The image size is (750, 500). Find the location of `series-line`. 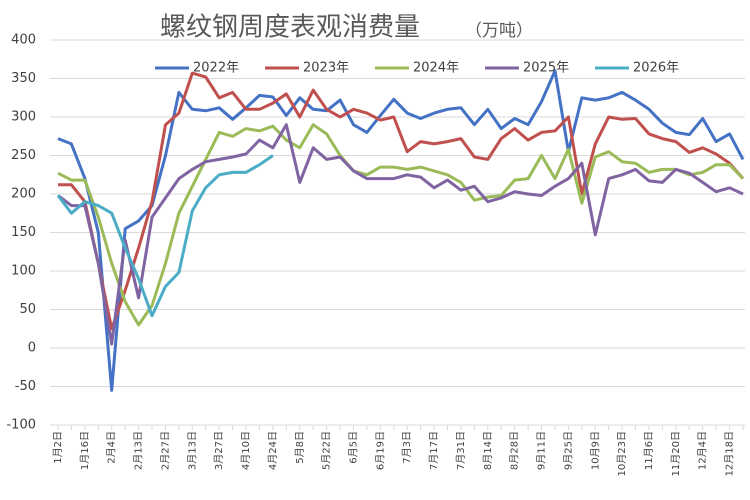

series-line is located at coordinates (165, 236).